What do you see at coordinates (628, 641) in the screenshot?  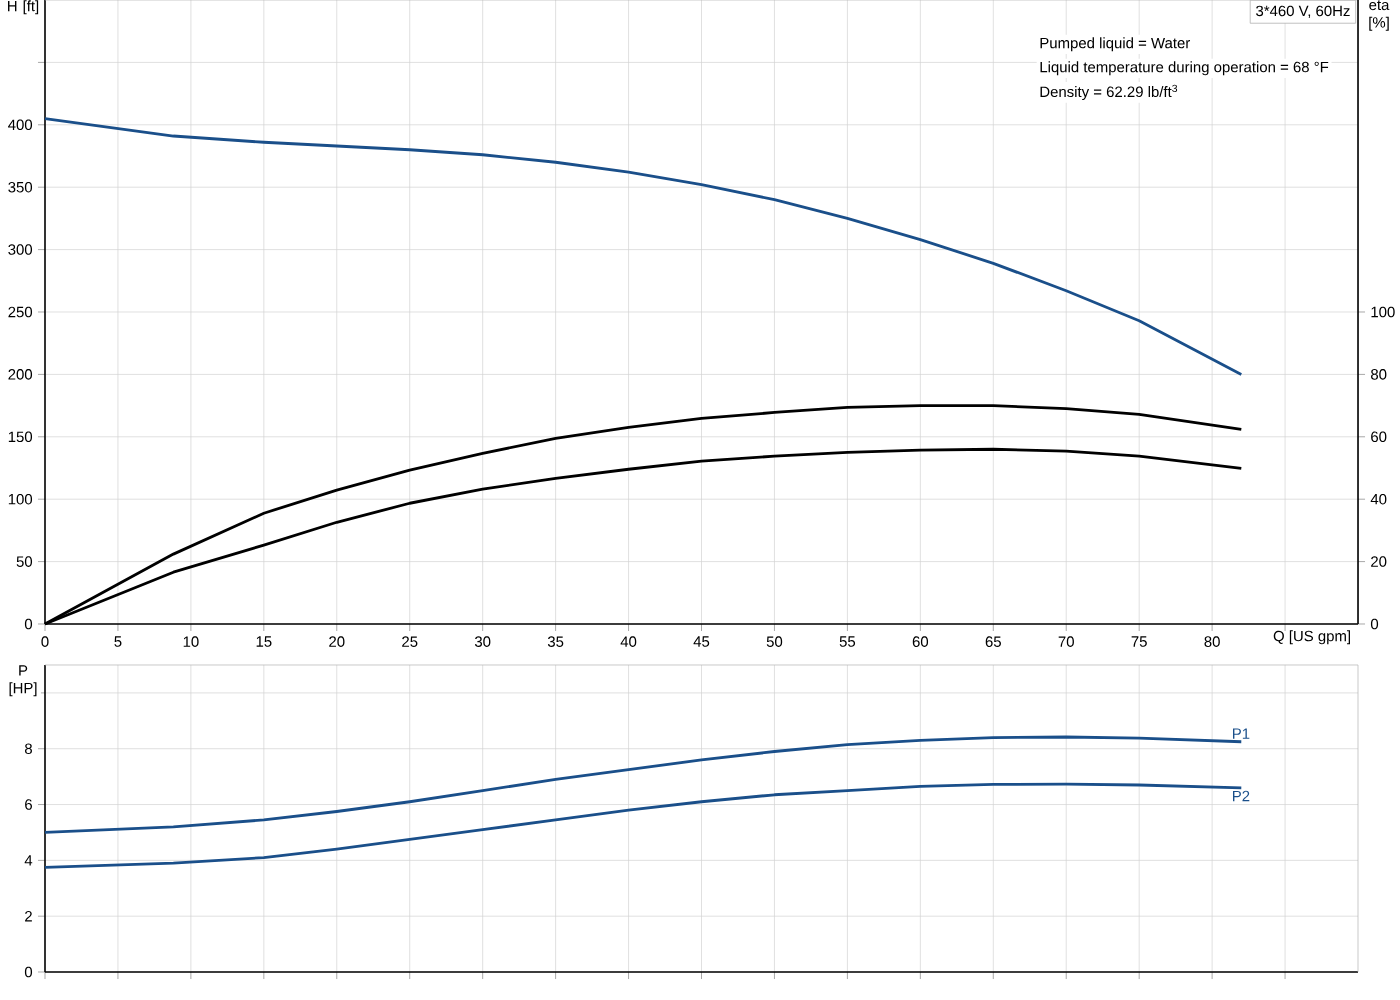 I see `x-tick-label: 40` at bounding box center [628, 641].